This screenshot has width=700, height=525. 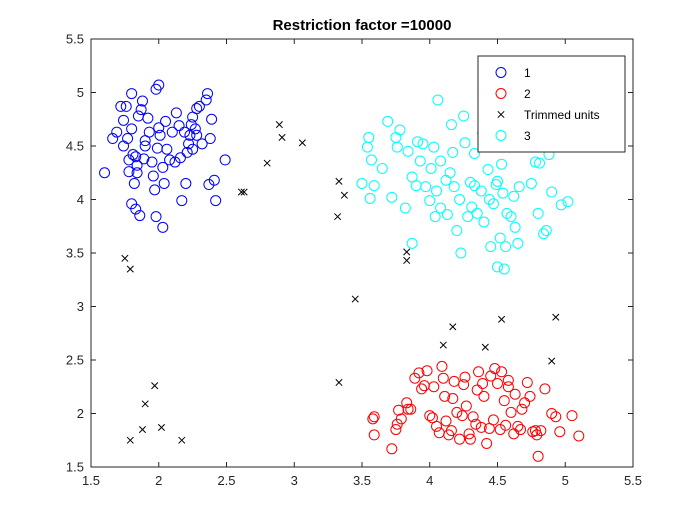 What do you see at coordinates (75, 39) in the screenshot?
I see `y-tick-label: 5.5` at bounding box center [75, 39].